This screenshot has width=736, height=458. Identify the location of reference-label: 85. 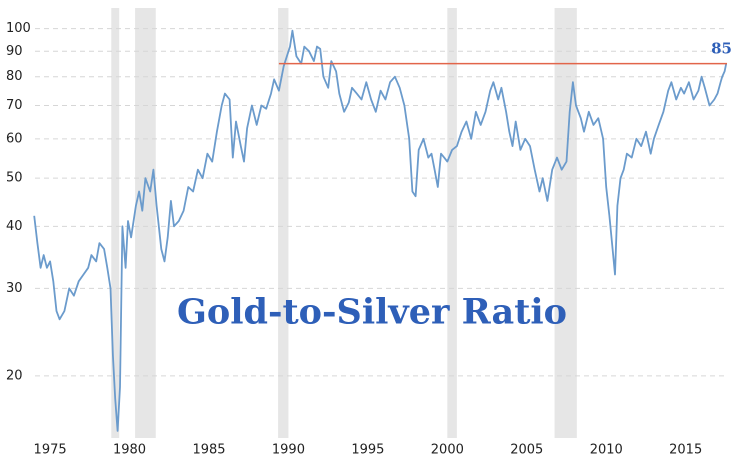
(721, 49).